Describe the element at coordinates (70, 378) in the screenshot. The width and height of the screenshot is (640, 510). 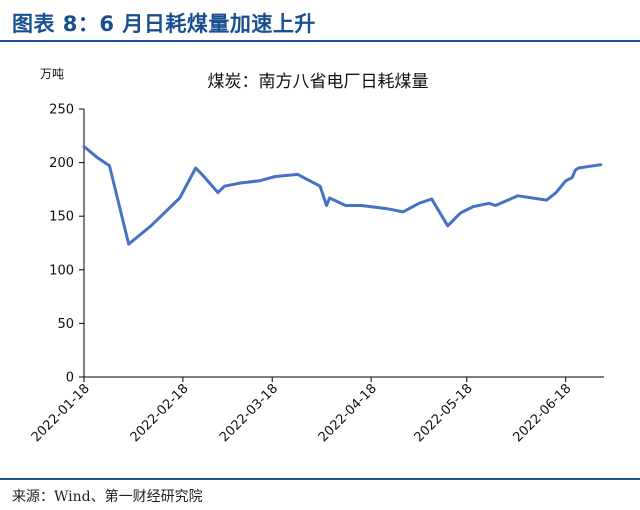
I see `y-tick-label: 0` at that location.